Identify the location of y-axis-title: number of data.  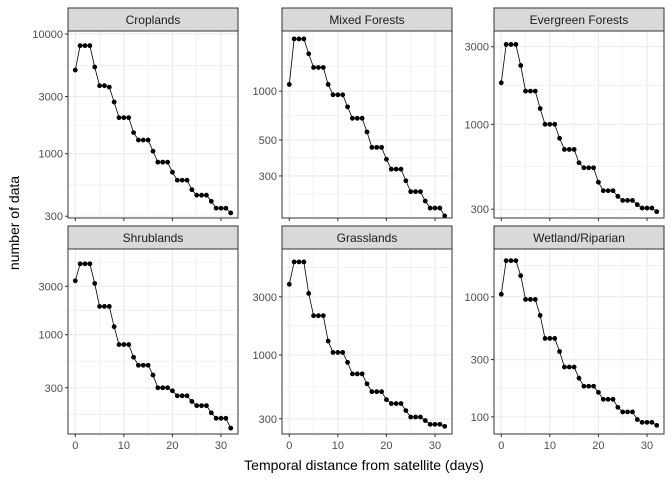
(14, 223).